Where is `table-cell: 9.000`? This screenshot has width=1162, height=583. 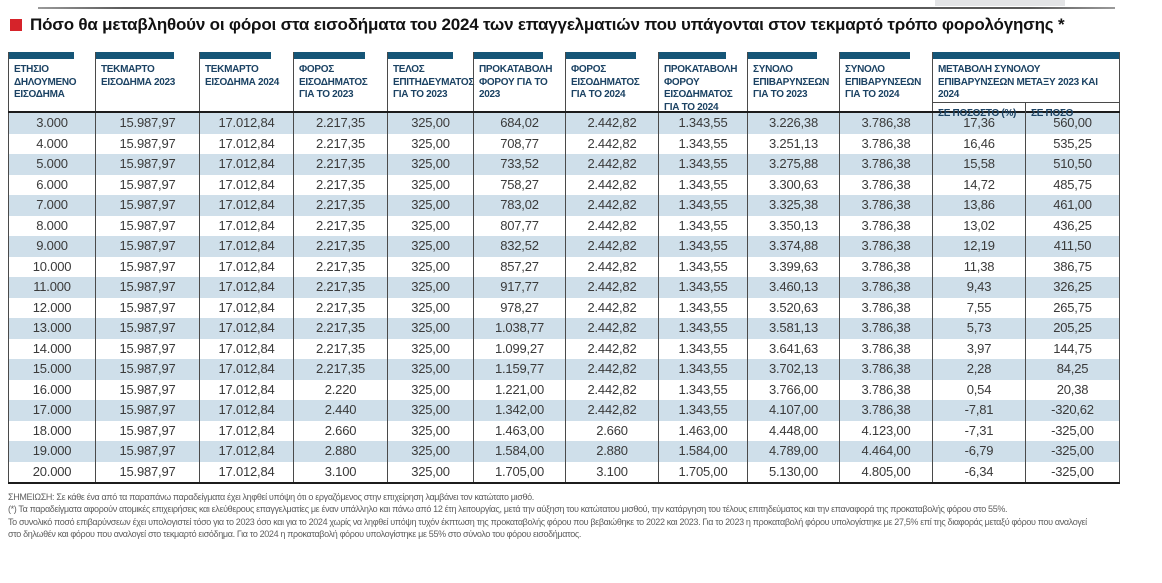 table-cell: 9.000 is located at coordinates (51, 246).